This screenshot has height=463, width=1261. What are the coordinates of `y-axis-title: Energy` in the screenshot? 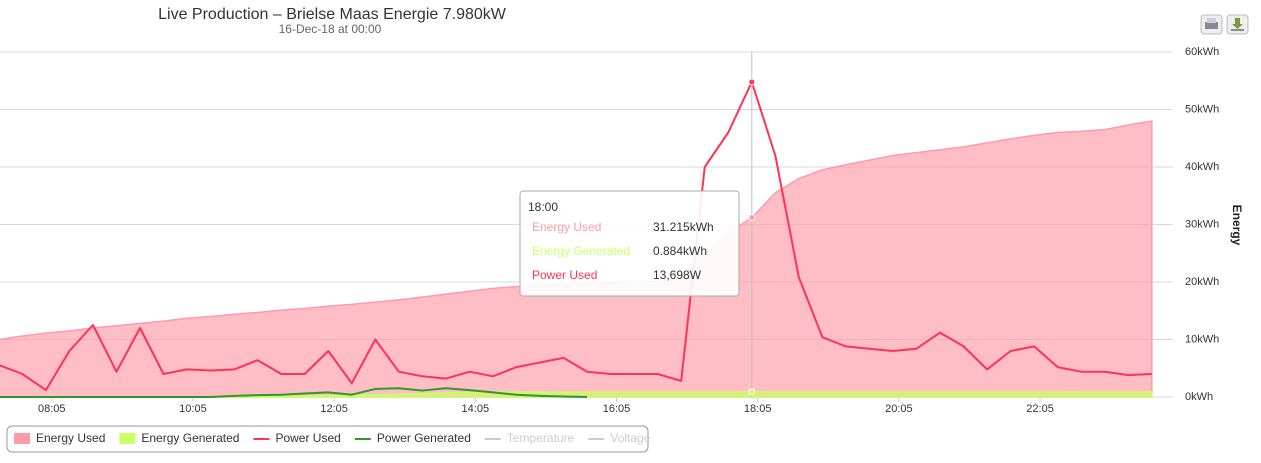 It's located at (1237, 225).